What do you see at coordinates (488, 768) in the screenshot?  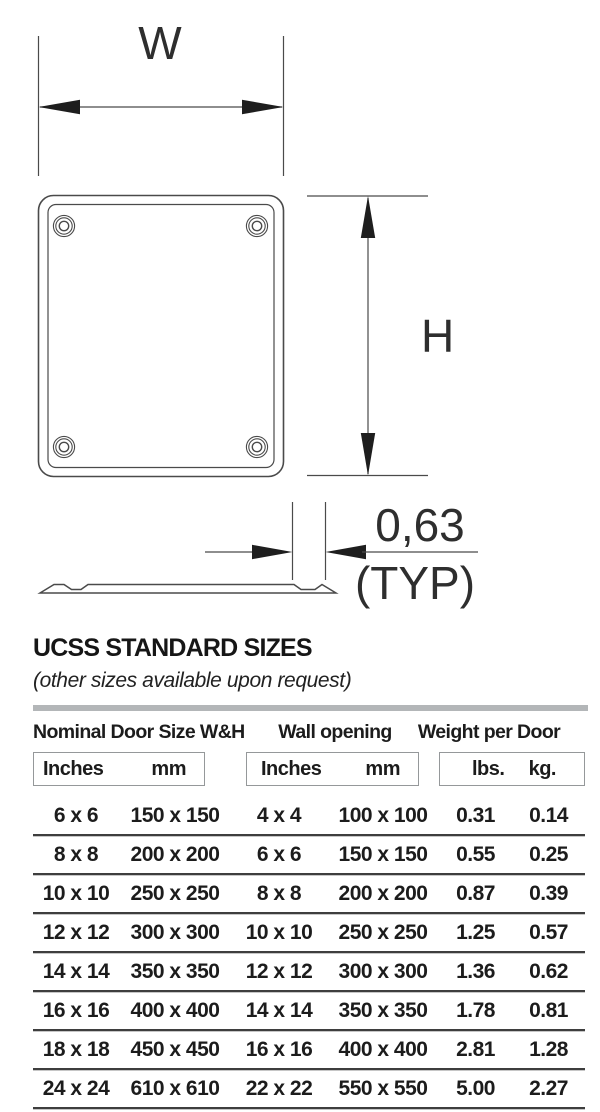 I see `unit-label-lbs: lbs.` at bounding box center [488, 768].